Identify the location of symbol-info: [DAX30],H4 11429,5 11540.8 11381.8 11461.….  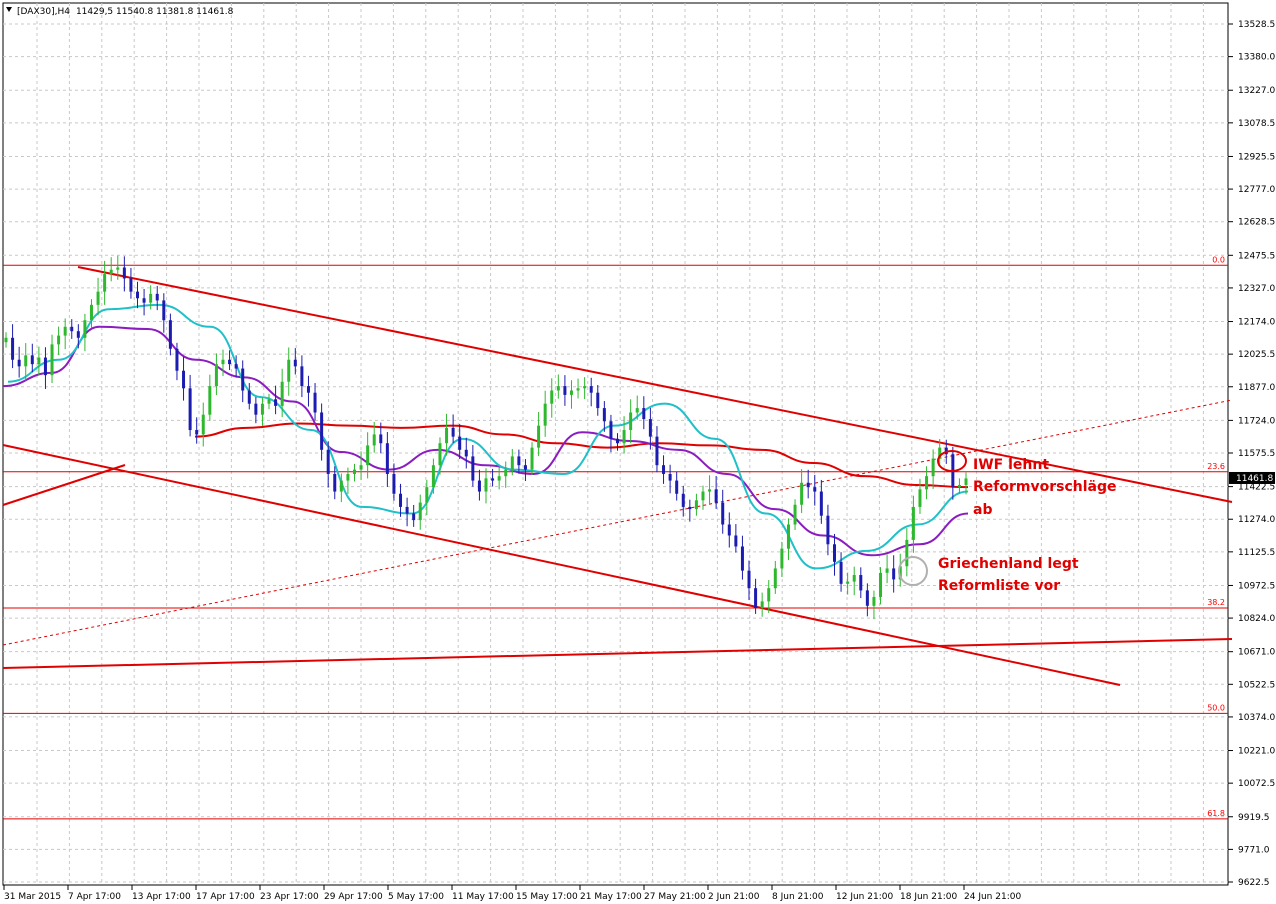
(125, 12).